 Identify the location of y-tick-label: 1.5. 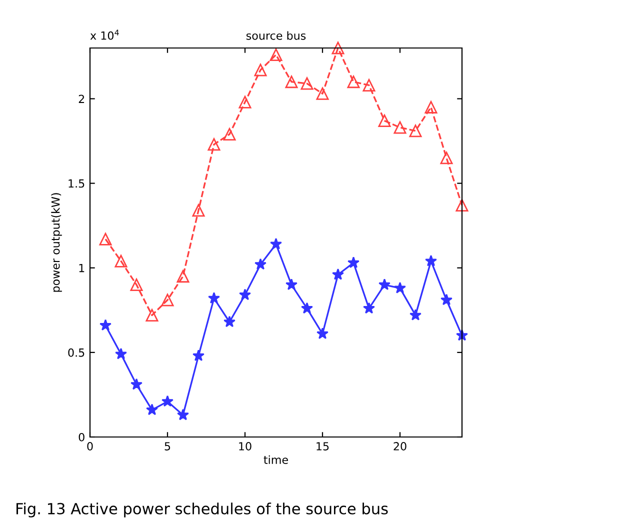
(76, 183).